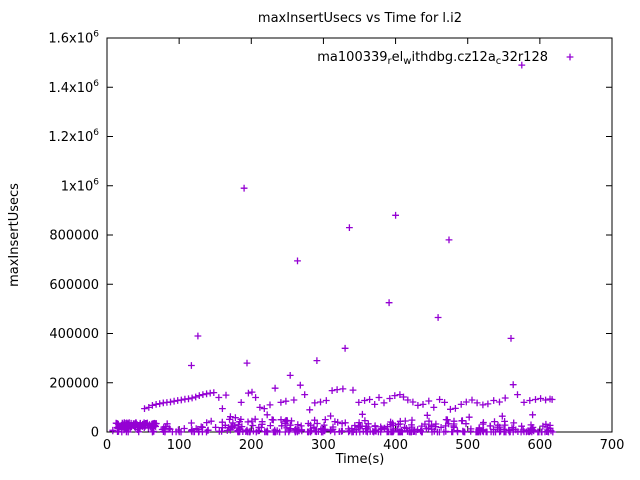 This screenshot has height=480, width=640. Describe the element at coordinates (74, 383) in the screenshot. I see `y-tick-label: 200000` at that location.